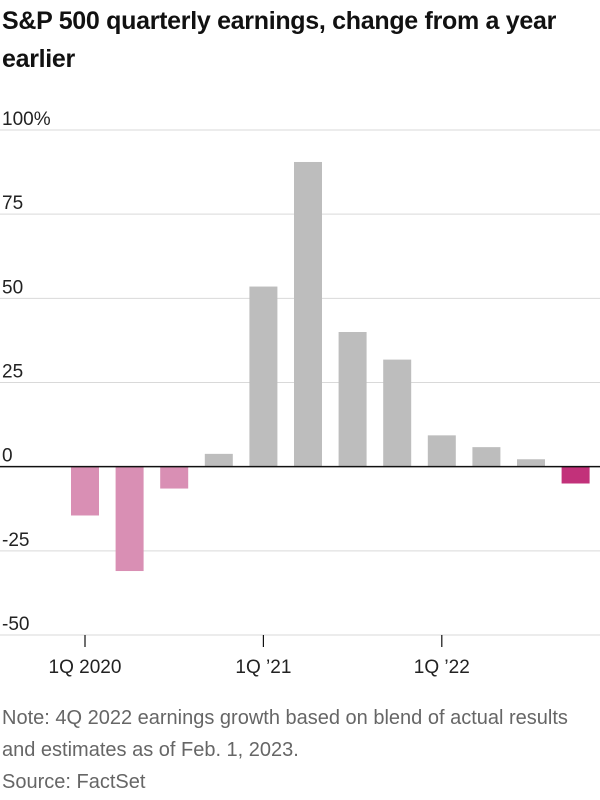 This screenshot has height=800, width=600. What do you see at coordinates (26, 119) in the screenshot?
I see `y-tick-label: 100%` at bounding box center [26, 119].